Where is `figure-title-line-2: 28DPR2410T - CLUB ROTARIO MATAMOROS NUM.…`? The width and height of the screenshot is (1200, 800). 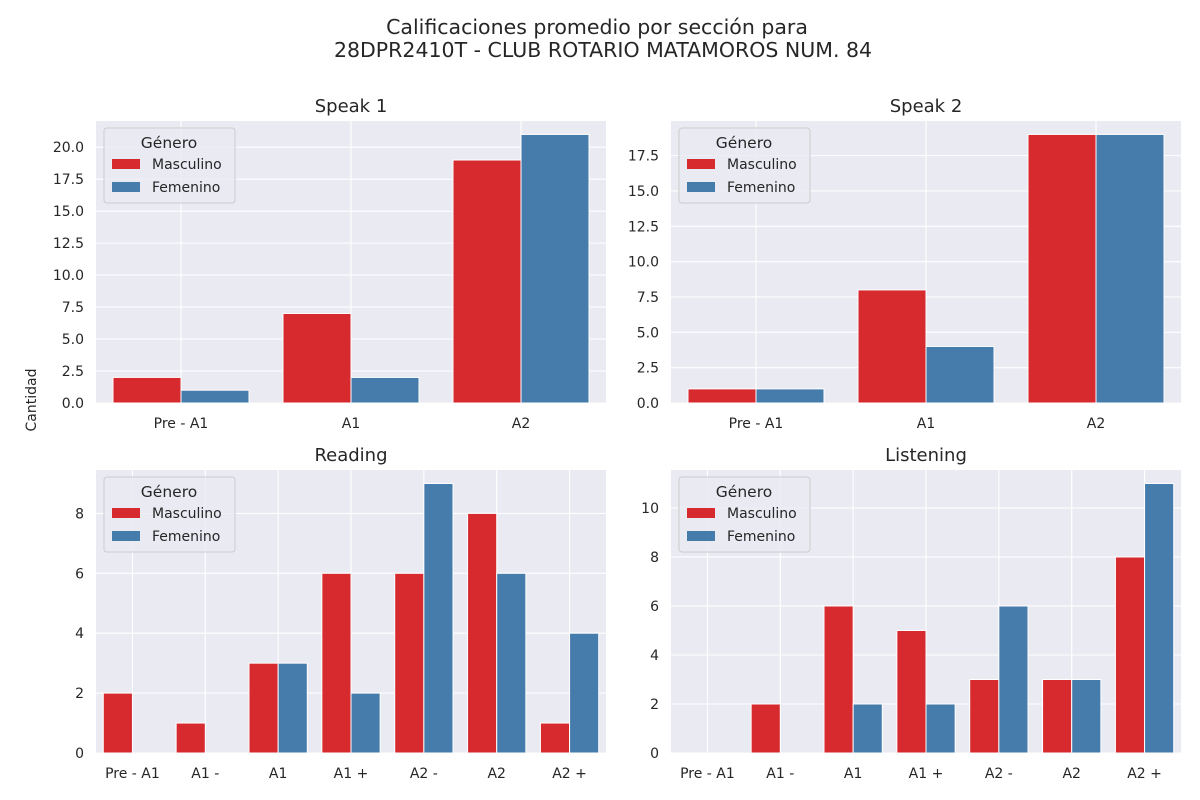 figure-title-line-2: 28DPR2410T - CLUB ROTARIO MATAMOROS NUM.… is located at coordinates (603, 50).